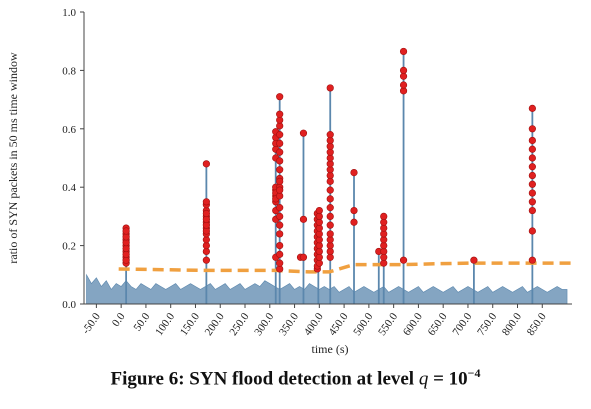  Describe the element at coordinates (91, 323) in the screenshot. I see `x-tick-label: -50.0` at that location.